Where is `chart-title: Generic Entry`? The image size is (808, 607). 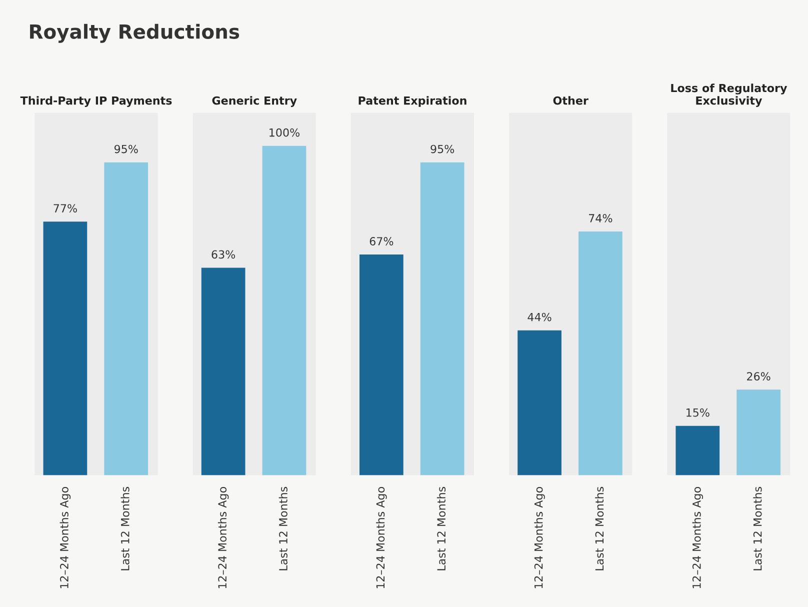 chart-title: Generic Entry is located at coordinates (254, 101).